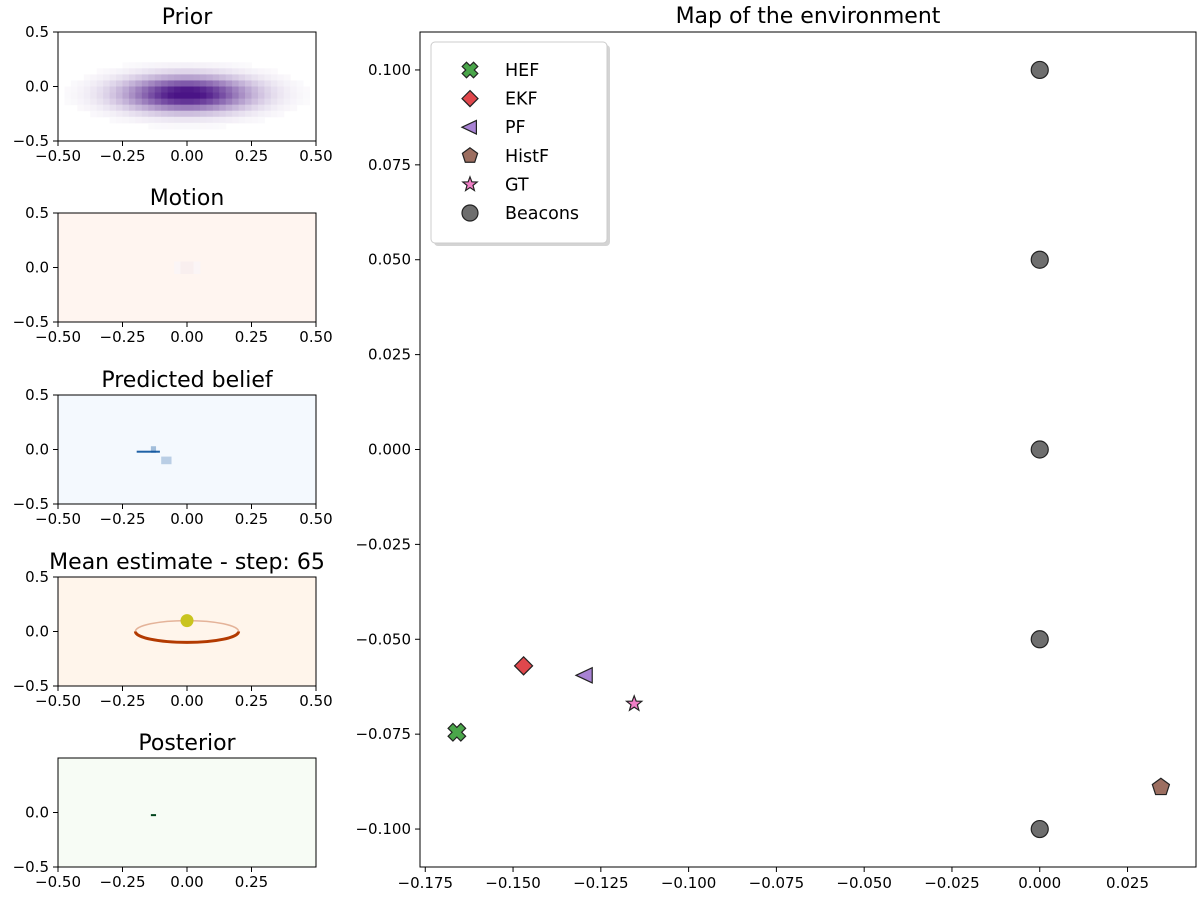  Describe the element at coordinates (186, 701) in the screenshot. I see `mean-xtick-label: 0.00` at that location.